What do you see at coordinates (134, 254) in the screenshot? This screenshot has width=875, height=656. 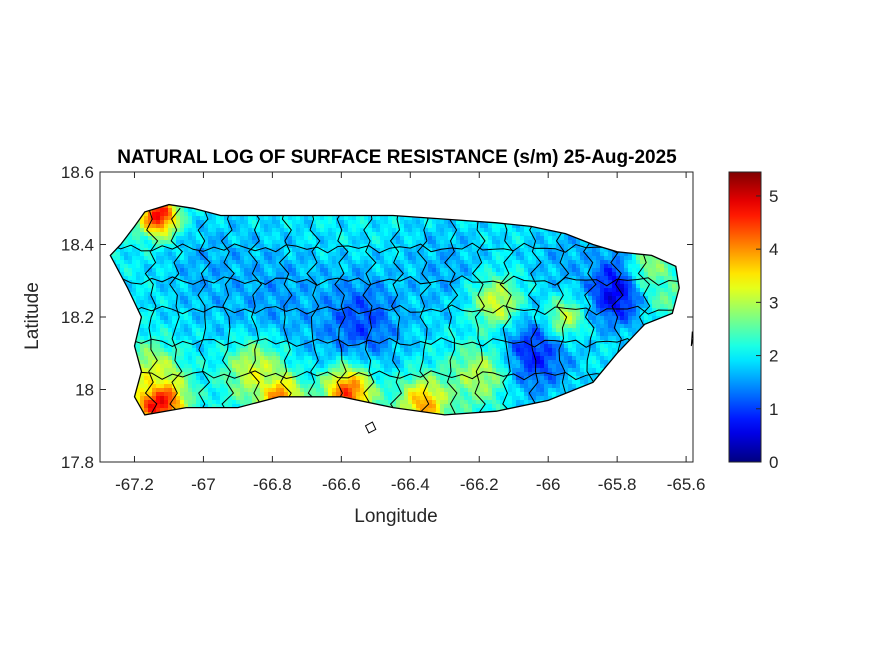 I see `heat-cell-2051` at bounding box center [134, 254].